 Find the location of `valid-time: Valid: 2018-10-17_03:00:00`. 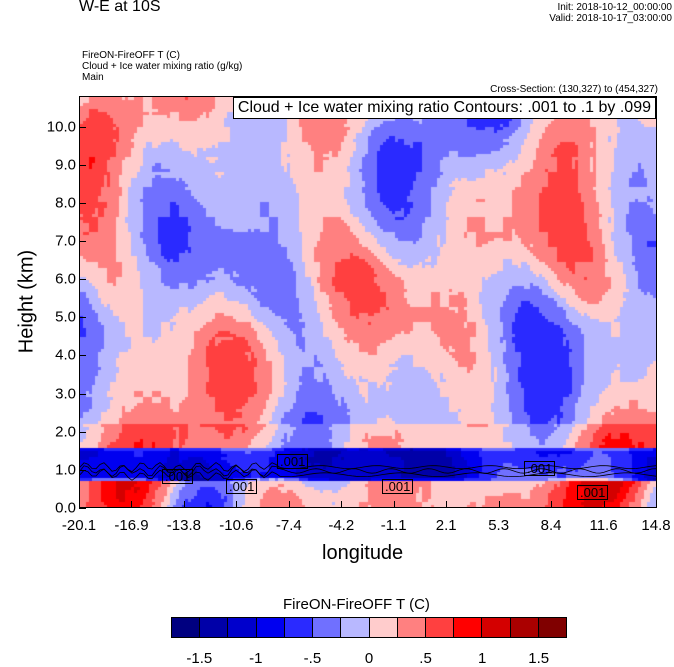

valid-time: Valid: 2018-10-17_03:00:00 is located at coordinates (610, 18).